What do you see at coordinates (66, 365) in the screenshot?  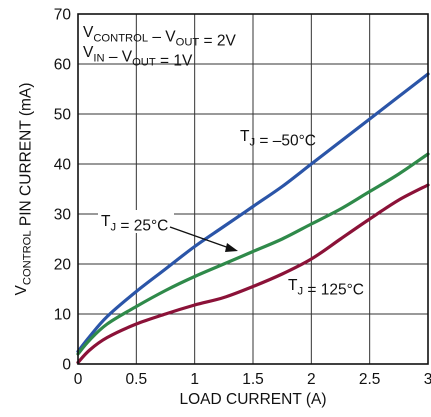 I see `y-tick-label: 0` at bounding box center [66, 365].